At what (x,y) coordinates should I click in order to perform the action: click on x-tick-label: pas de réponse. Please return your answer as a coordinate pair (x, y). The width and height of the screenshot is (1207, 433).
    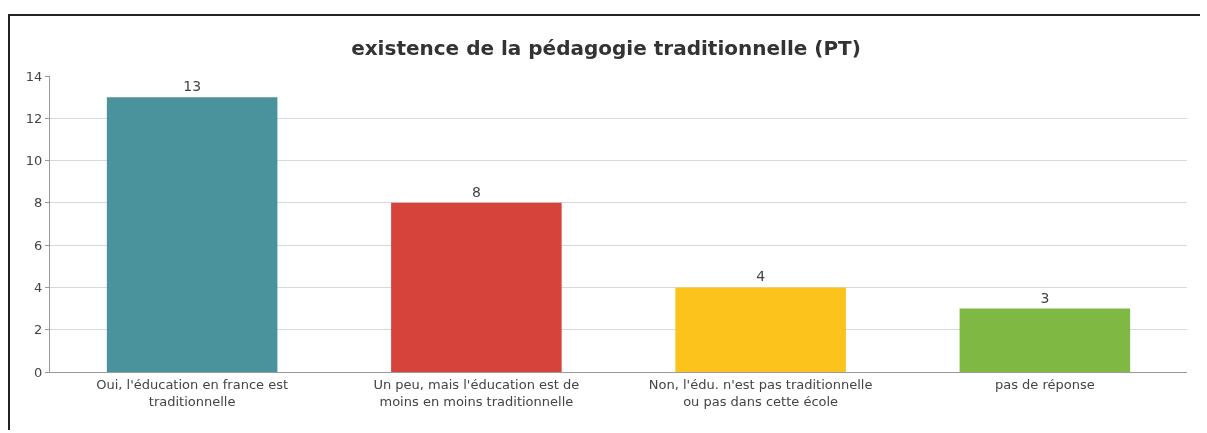
    Looking at the image, I should click on (1044, 384).